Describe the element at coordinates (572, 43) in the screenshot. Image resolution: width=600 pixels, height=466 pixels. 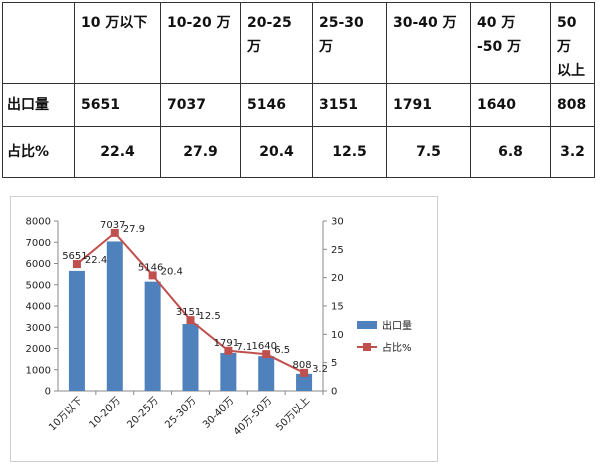
I see `table-header-cell: 50 万 以上` at that location.